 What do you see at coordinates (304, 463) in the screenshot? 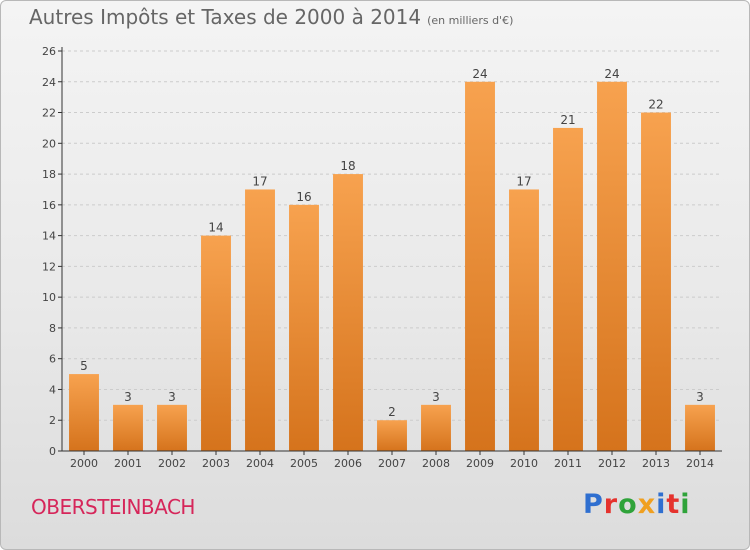
I see `x-tick-label: 2005` at bounding box center [304, 463].